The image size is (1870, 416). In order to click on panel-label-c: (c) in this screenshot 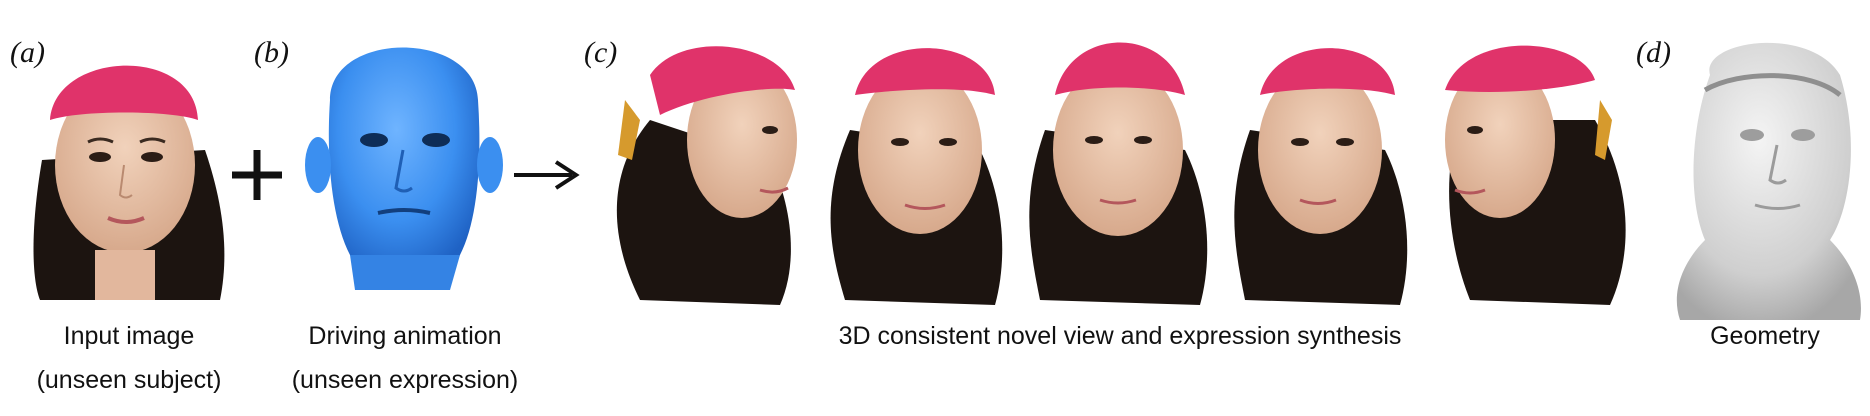, I will do `click(601, 52)`.